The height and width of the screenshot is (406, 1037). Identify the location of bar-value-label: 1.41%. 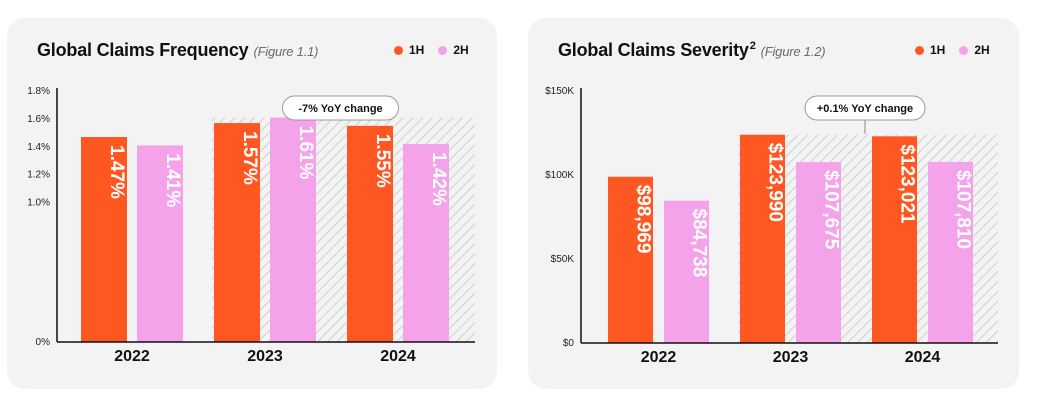
(172, 180).